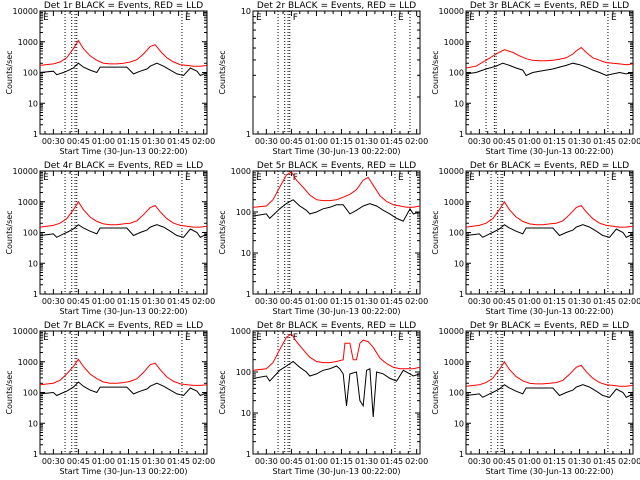  I want to click on series-line-lld, so click(336, 189).